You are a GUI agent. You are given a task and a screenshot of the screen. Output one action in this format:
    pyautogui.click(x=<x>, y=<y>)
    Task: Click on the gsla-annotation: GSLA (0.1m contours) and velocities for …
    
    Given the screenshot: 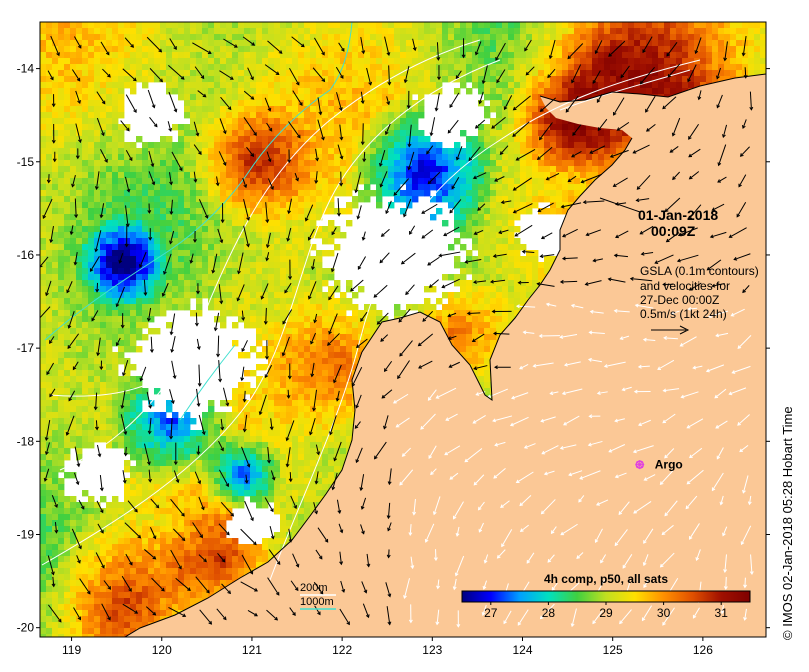 What is the action you would take?
    pyautogui.click(x=699, y=299)
    